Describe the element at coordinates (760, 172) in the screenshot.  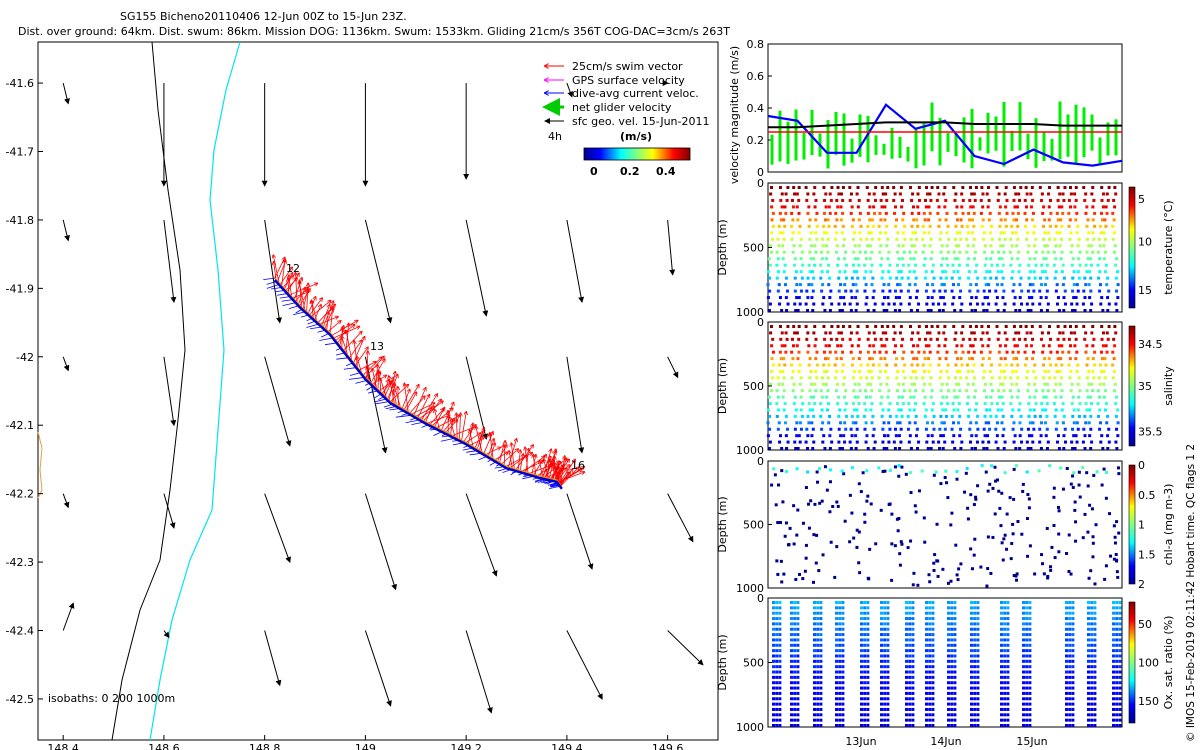
I see `velocity-y-tick-label: 0` at that location.